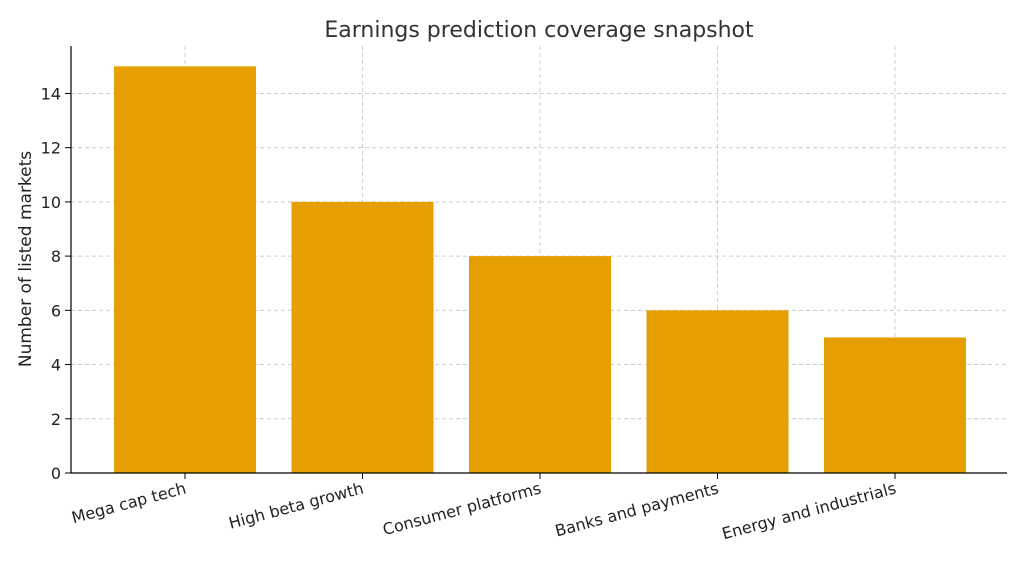 This screenshot has width=1024, height=569. Describe the element at coordinates (56, 473) in the screenshot. I see `y-tick-label: 0` at that location.